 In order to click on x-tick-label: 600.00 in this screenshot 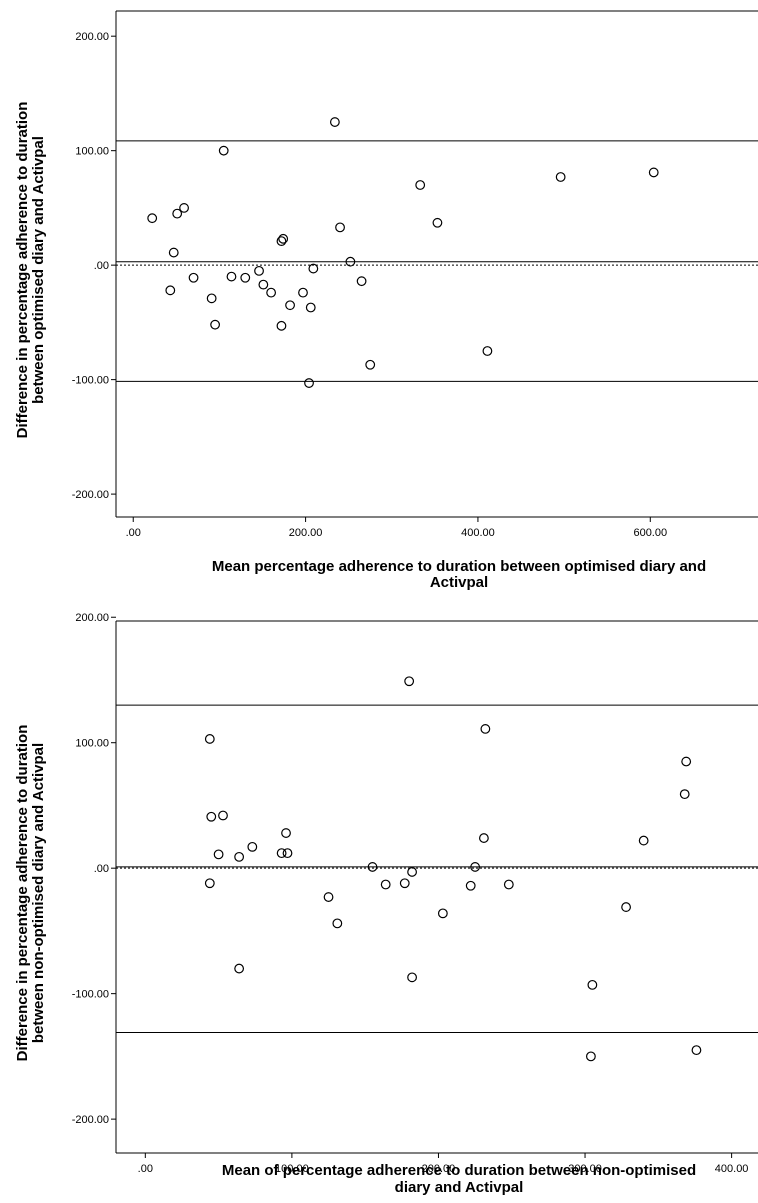, I will do `click(650, 533)`.